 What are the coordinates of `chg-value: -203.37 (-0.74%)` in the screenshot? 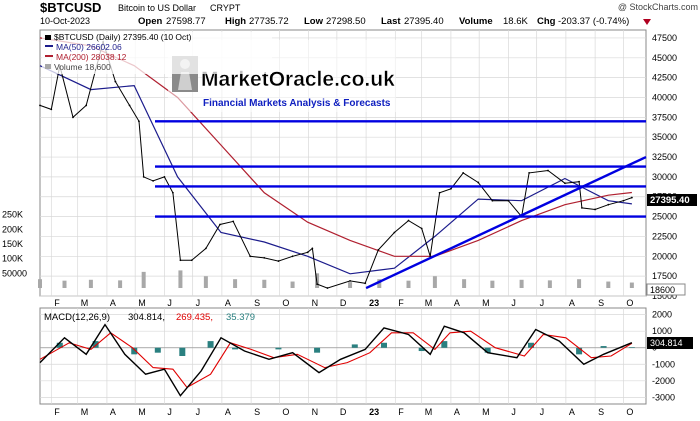 It's located at (593, 21).